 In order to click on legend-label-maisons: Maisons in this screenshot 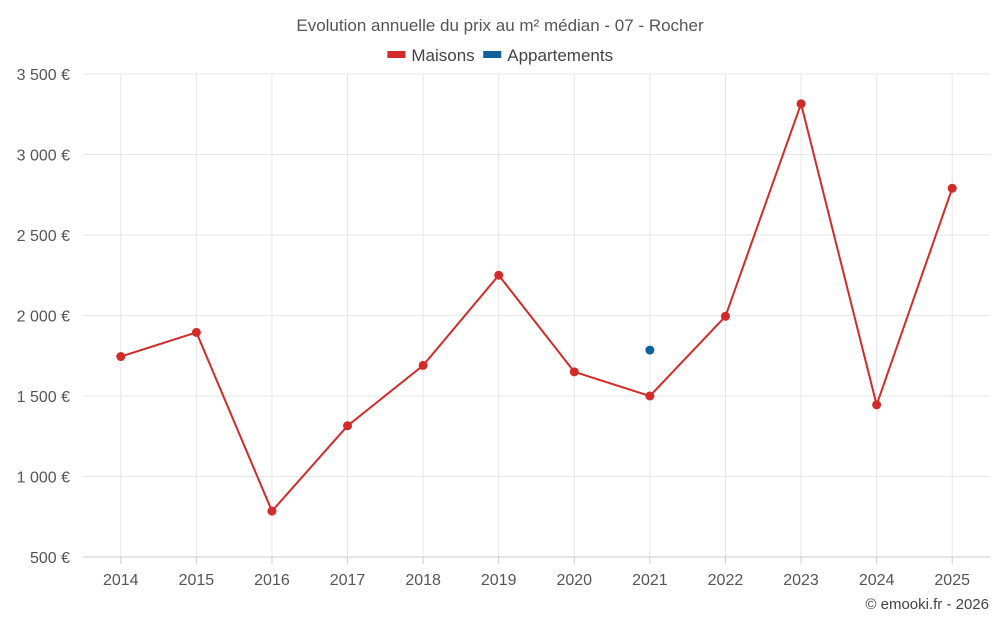, I will do `click(442, 55)`.